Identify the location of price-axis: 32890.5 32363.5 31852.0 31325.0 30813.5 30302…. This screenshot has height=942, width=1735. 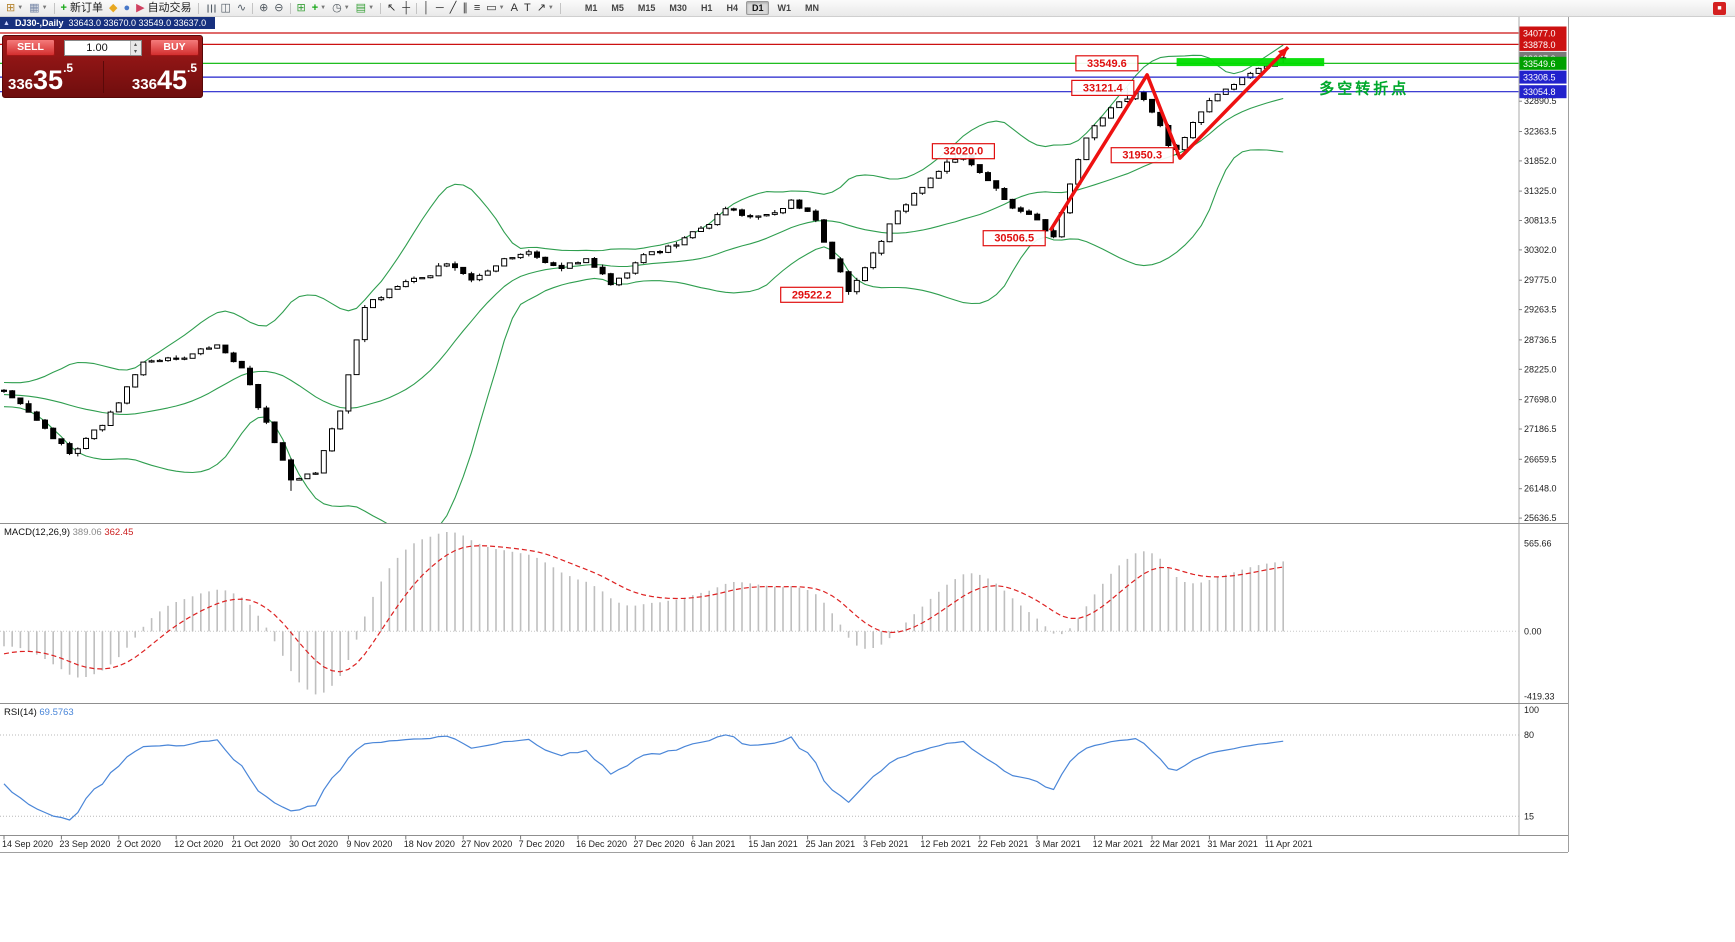
(1543, 426).